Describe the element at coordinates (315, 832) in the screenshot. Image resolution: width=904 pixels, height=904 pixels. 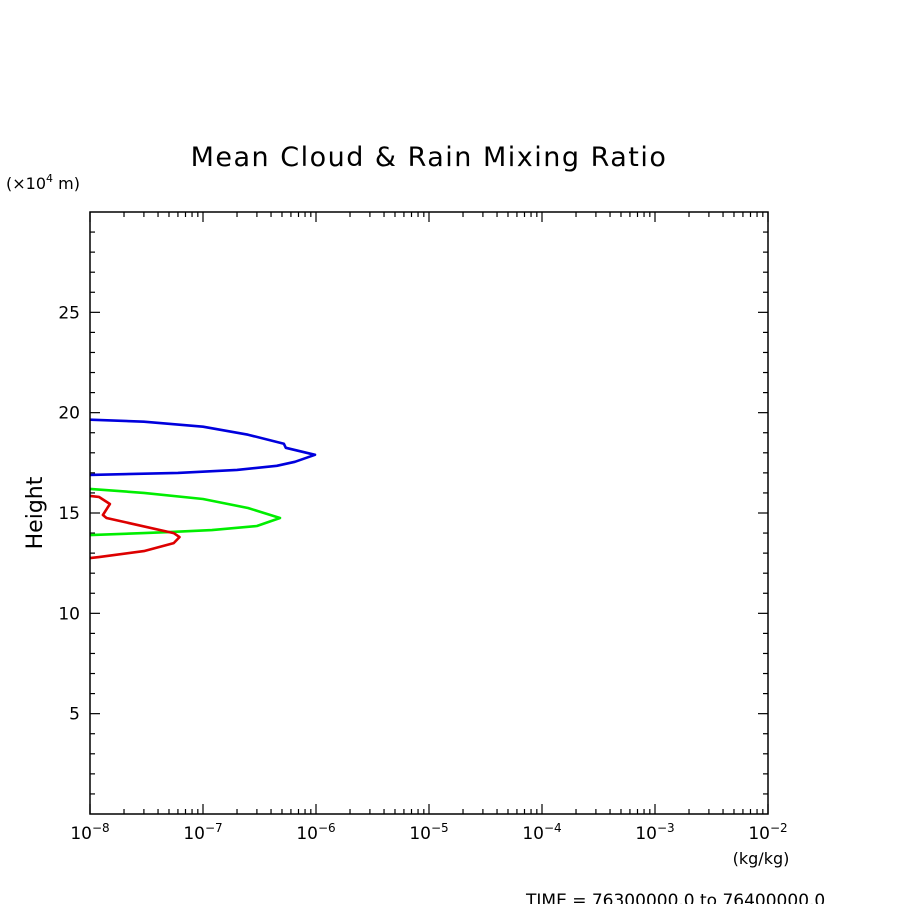
I see `x-tick-label: 10⁻⁶` at that location.